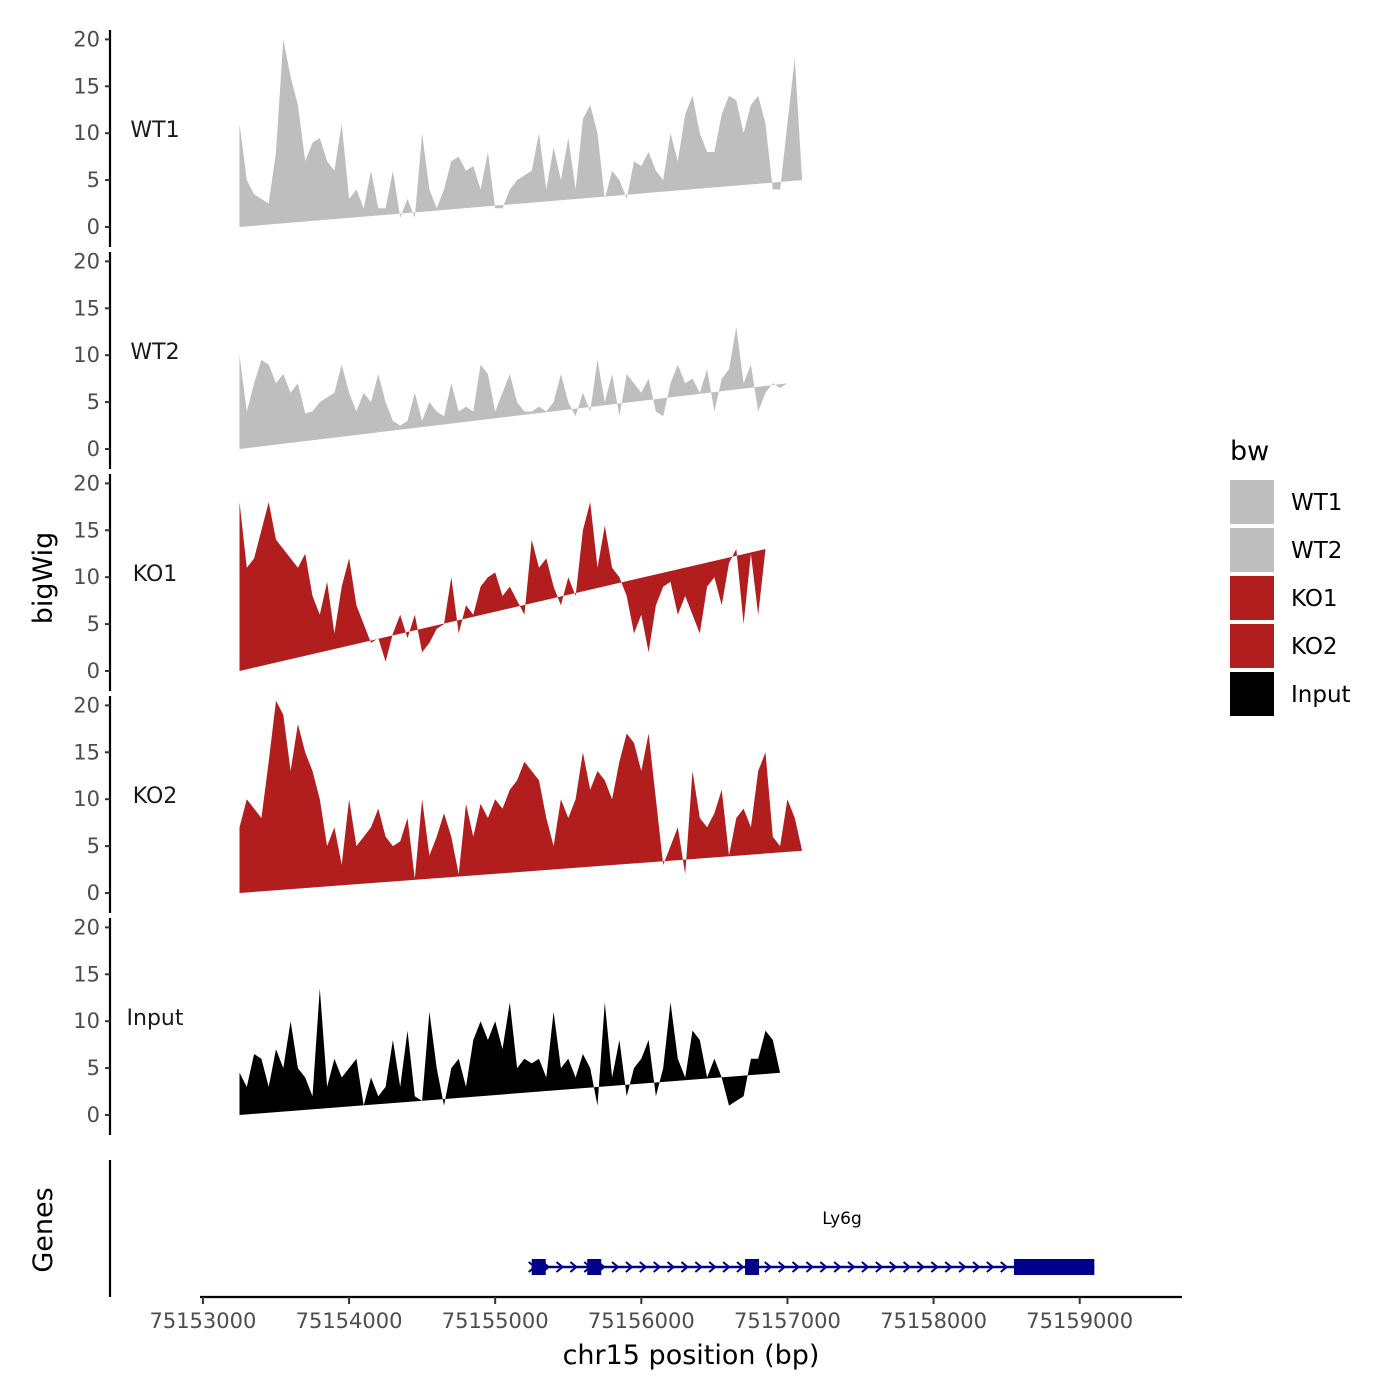 Image resolution: width=1400 pixels, height=1400 pixels. What do you see at coordinates (1249, 451) in the screenshot?
I see `legend-title: bw` at bounding box center [1249, 451].